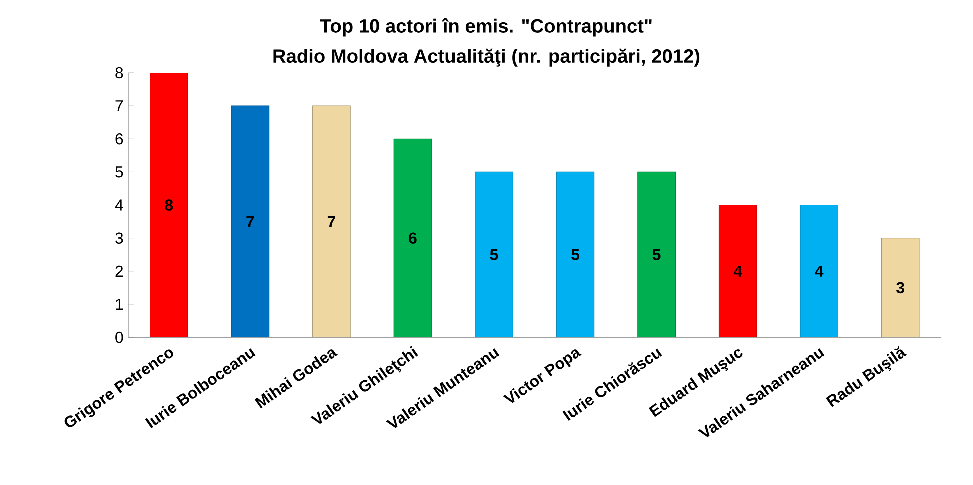 The height and width of the screenshot is (485, 973). Describe the element at coordinates (120, 271) in the screenshot. I see `y-tick-label: 2` at that location.